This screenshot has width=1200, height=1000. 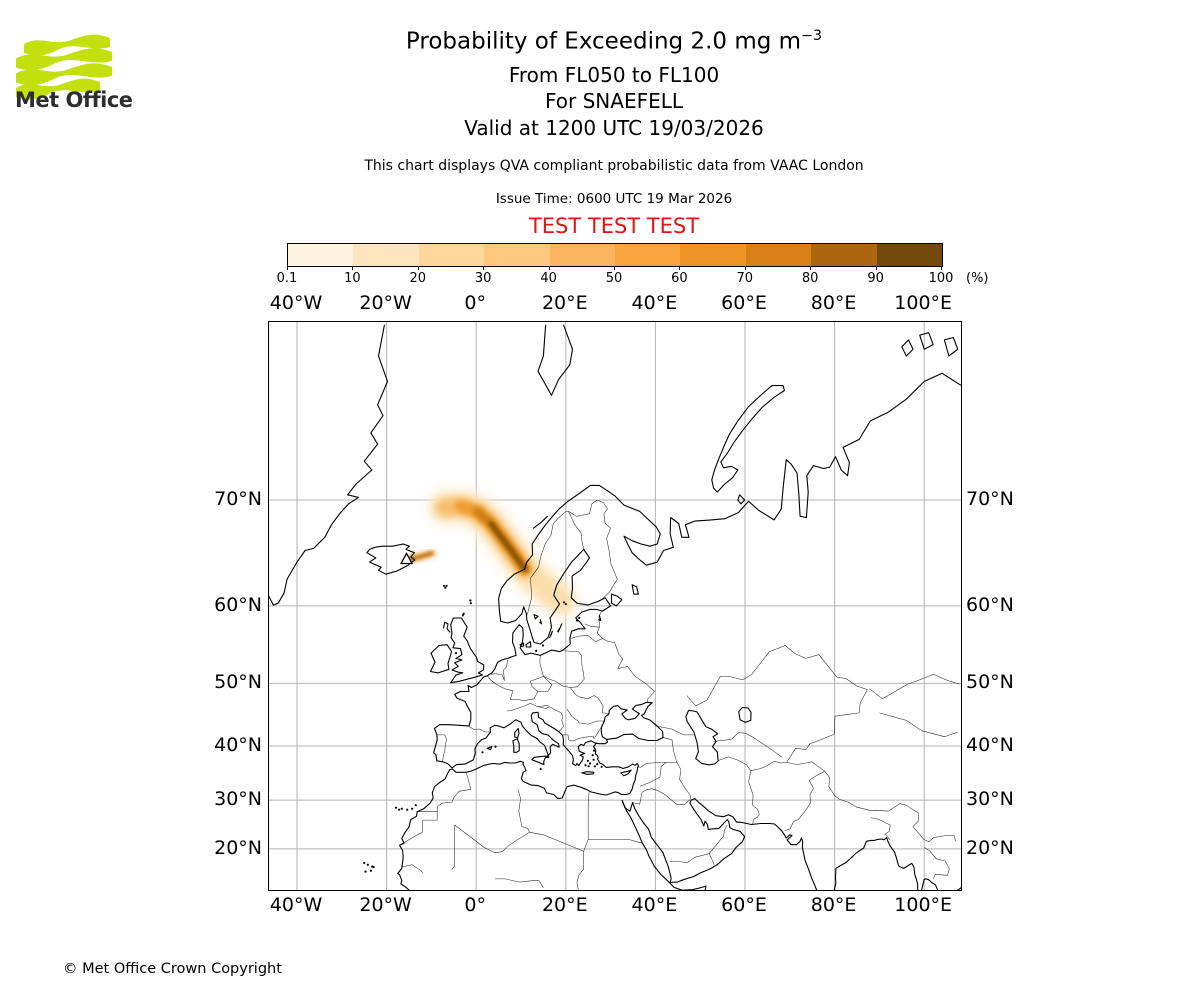 I want to click on lat-label-right-30°N: 30°N, so click(x=990, y=799).